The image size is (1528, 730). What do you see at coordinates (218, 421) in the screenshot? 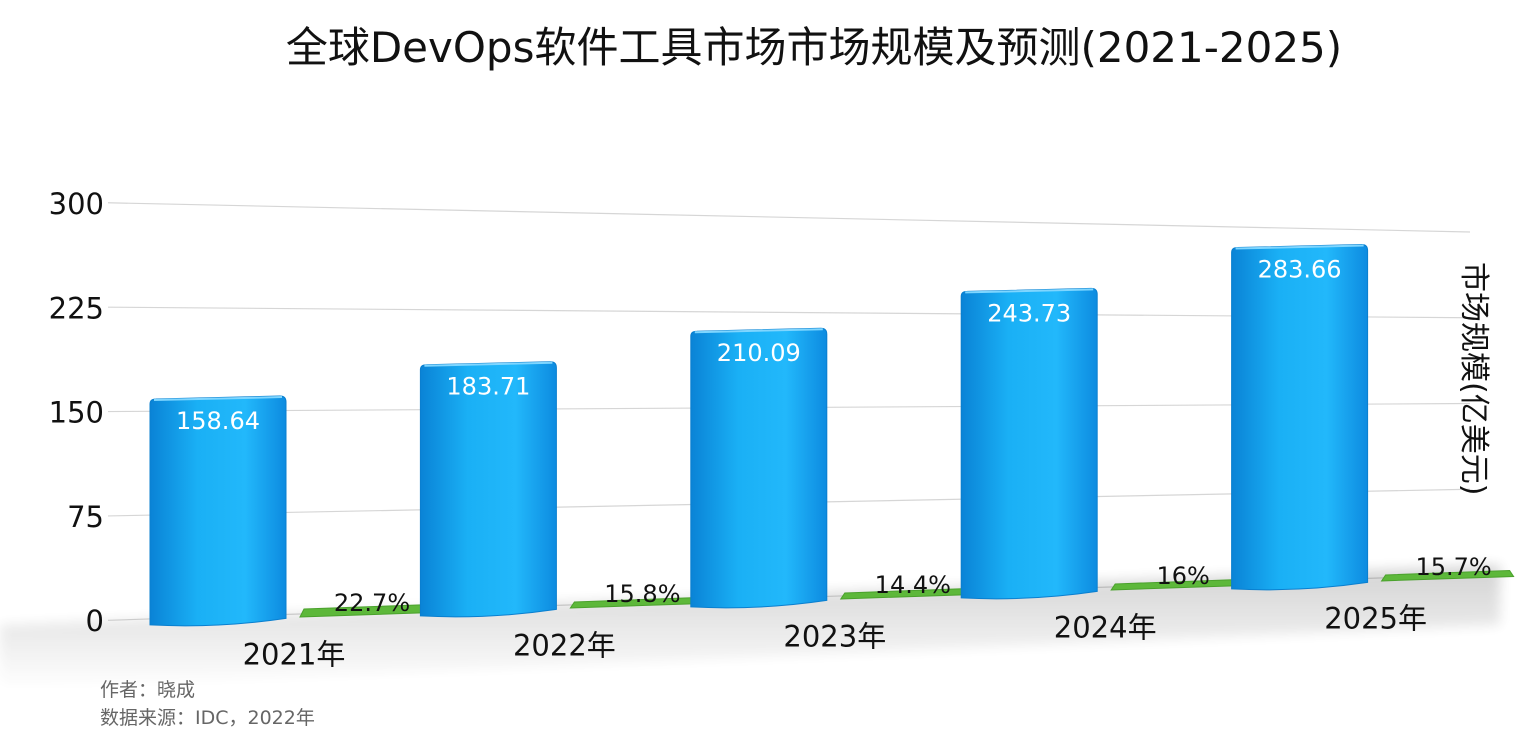
I see `data-label-market-size: 158.64` at bounding box center [218, 421].